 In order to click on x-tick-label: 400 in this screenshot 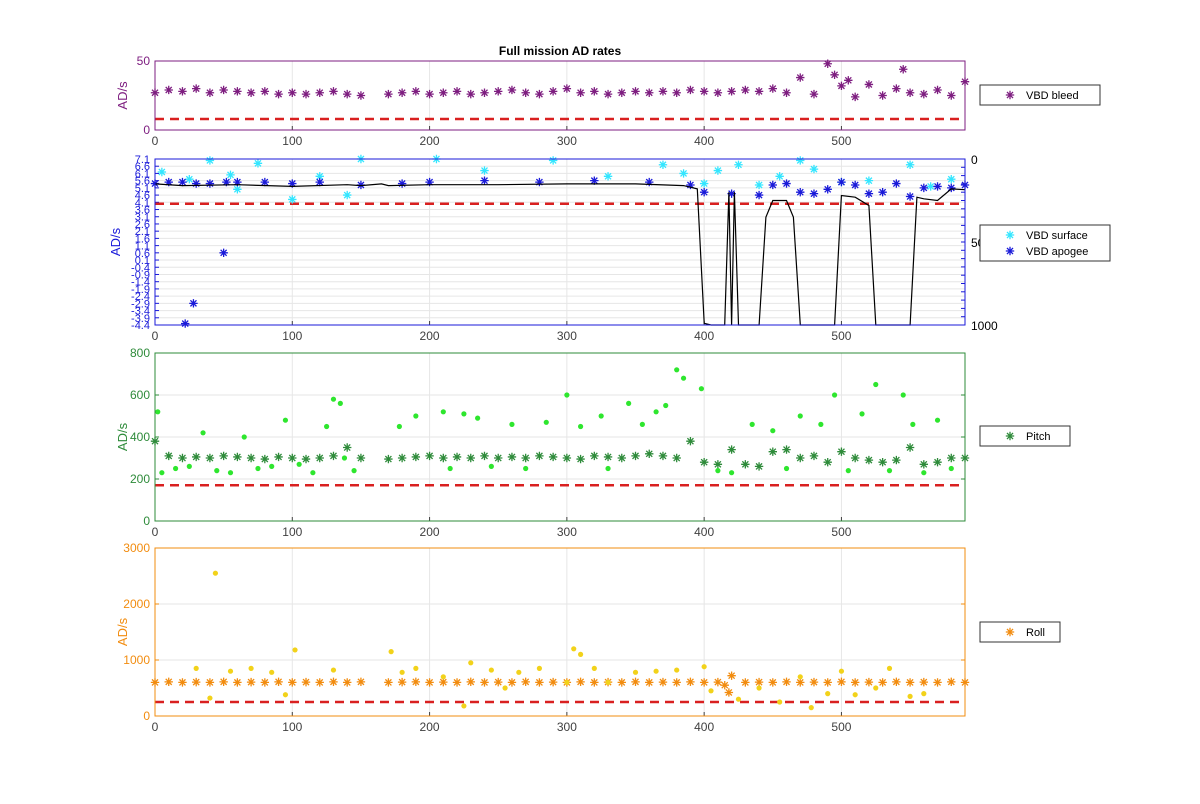, I will do `click(704, 532)`.